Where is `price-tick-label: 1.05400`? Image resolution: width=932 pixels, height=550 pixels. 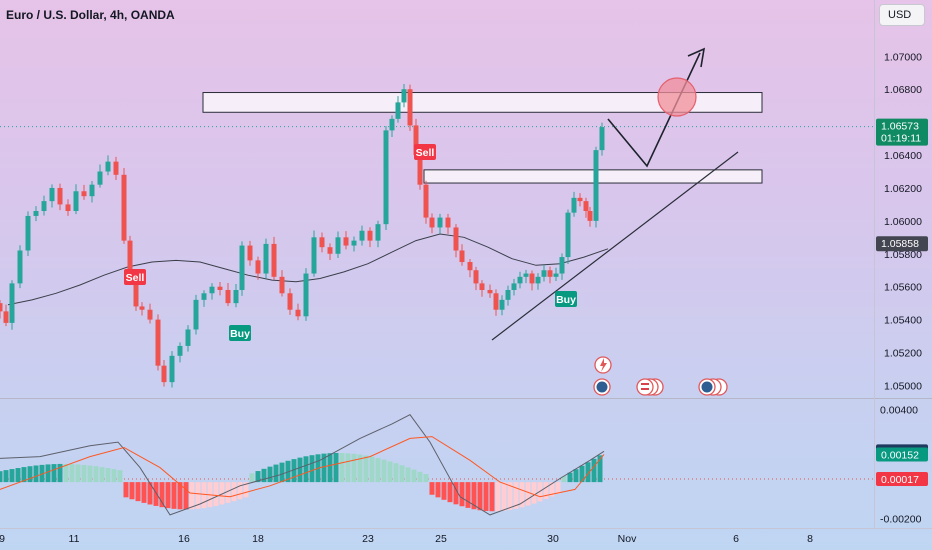 price-tick-label: 1.05400 is located at coordinates (903, 321).